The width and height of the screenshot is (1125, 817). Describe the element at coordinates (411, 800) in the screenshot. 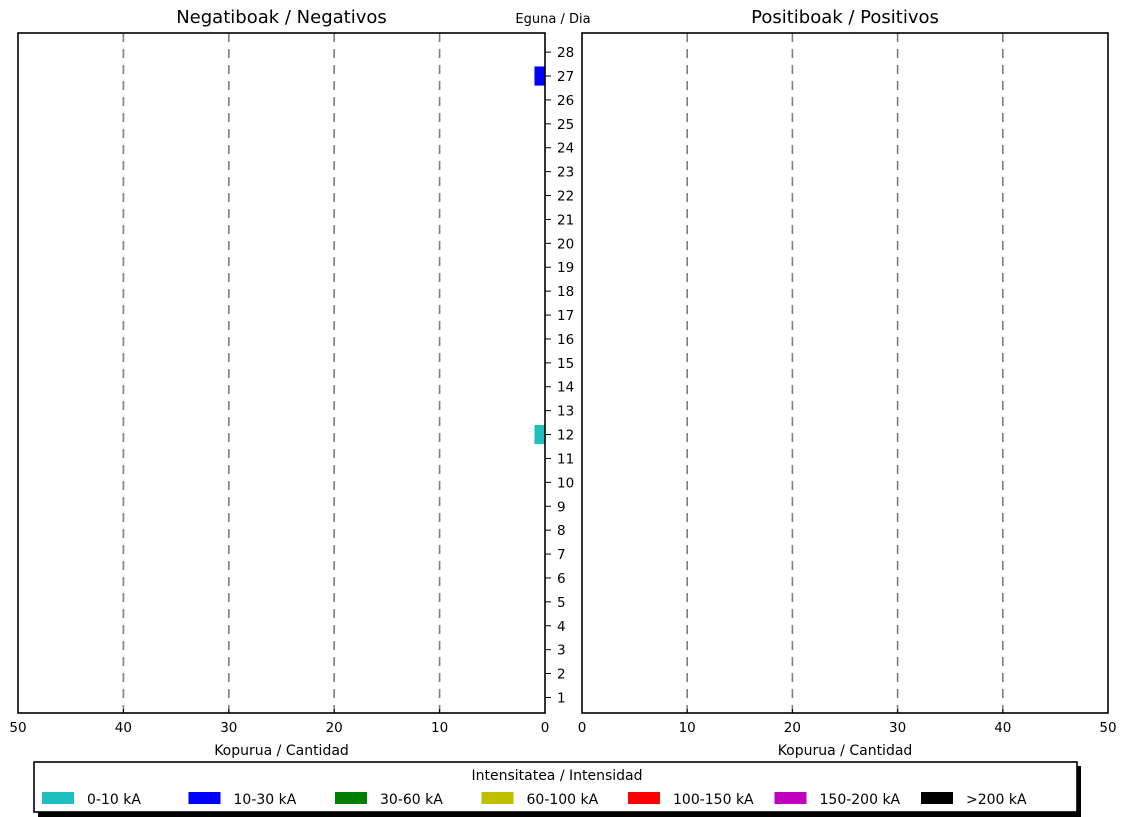

I see `legend-label: 30-60 kA` at that location.